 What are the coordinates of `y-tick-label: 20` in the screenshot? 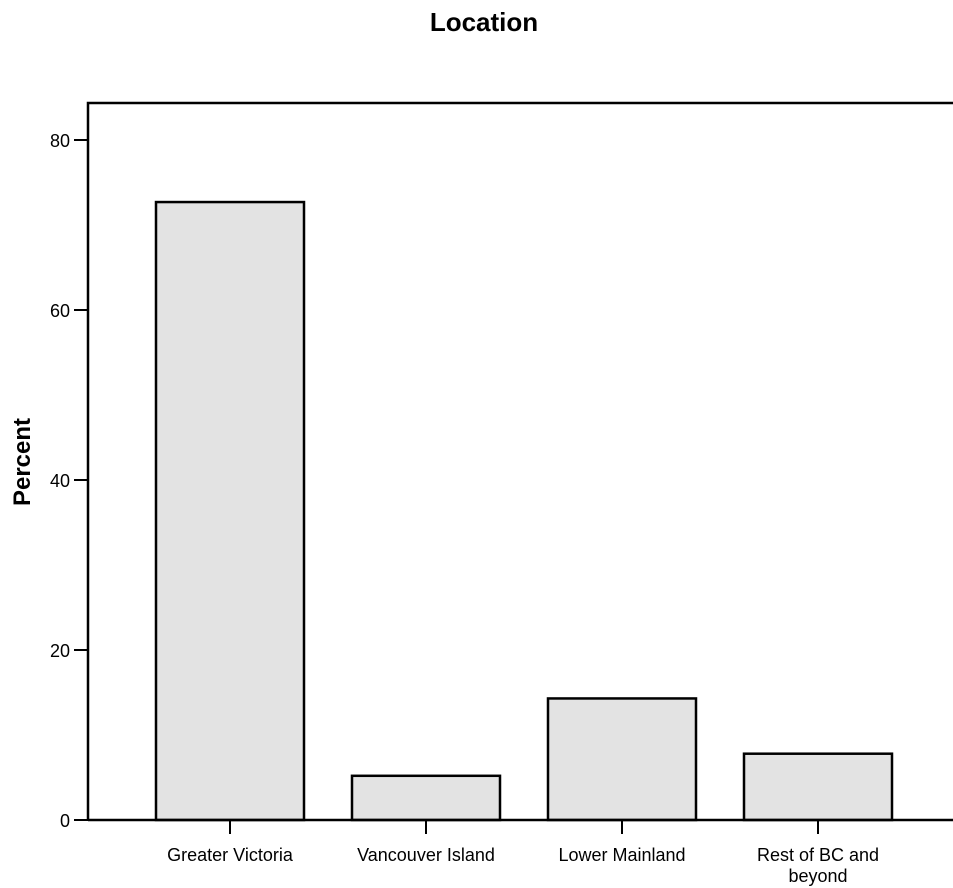 It's located at (60, 651).